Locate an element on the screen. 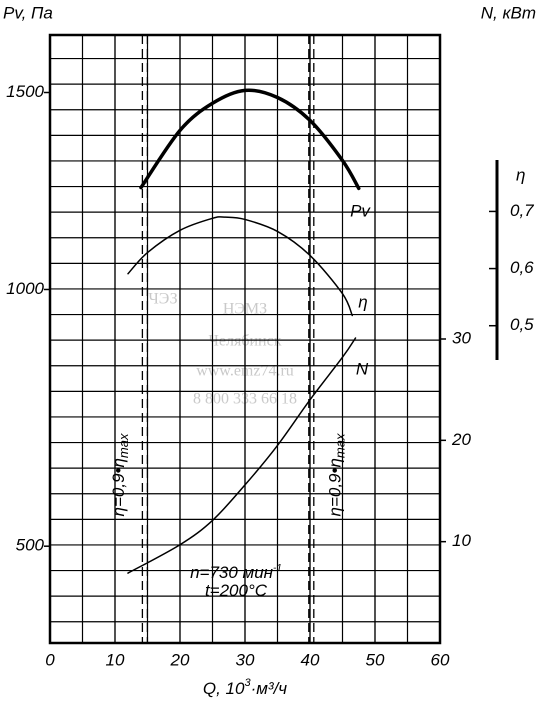  y-tick-label: 500 is located at coordinates (30, 545).